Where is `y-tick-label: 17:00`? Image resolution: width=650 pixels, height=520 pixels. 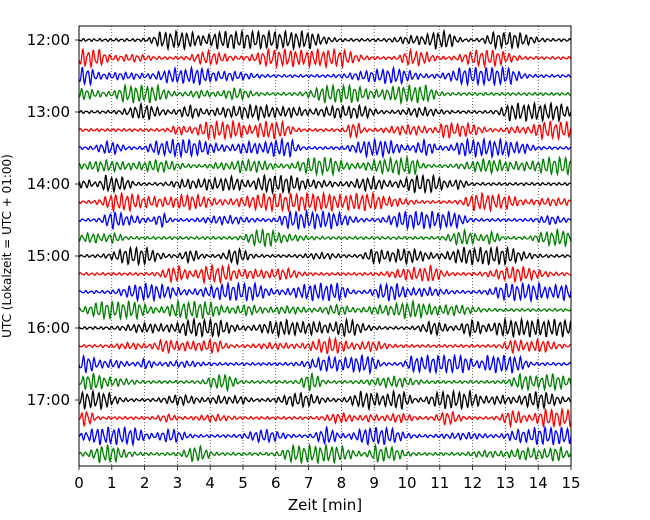 y-tick-label: 17:00 is located at coordinates (48, 400).